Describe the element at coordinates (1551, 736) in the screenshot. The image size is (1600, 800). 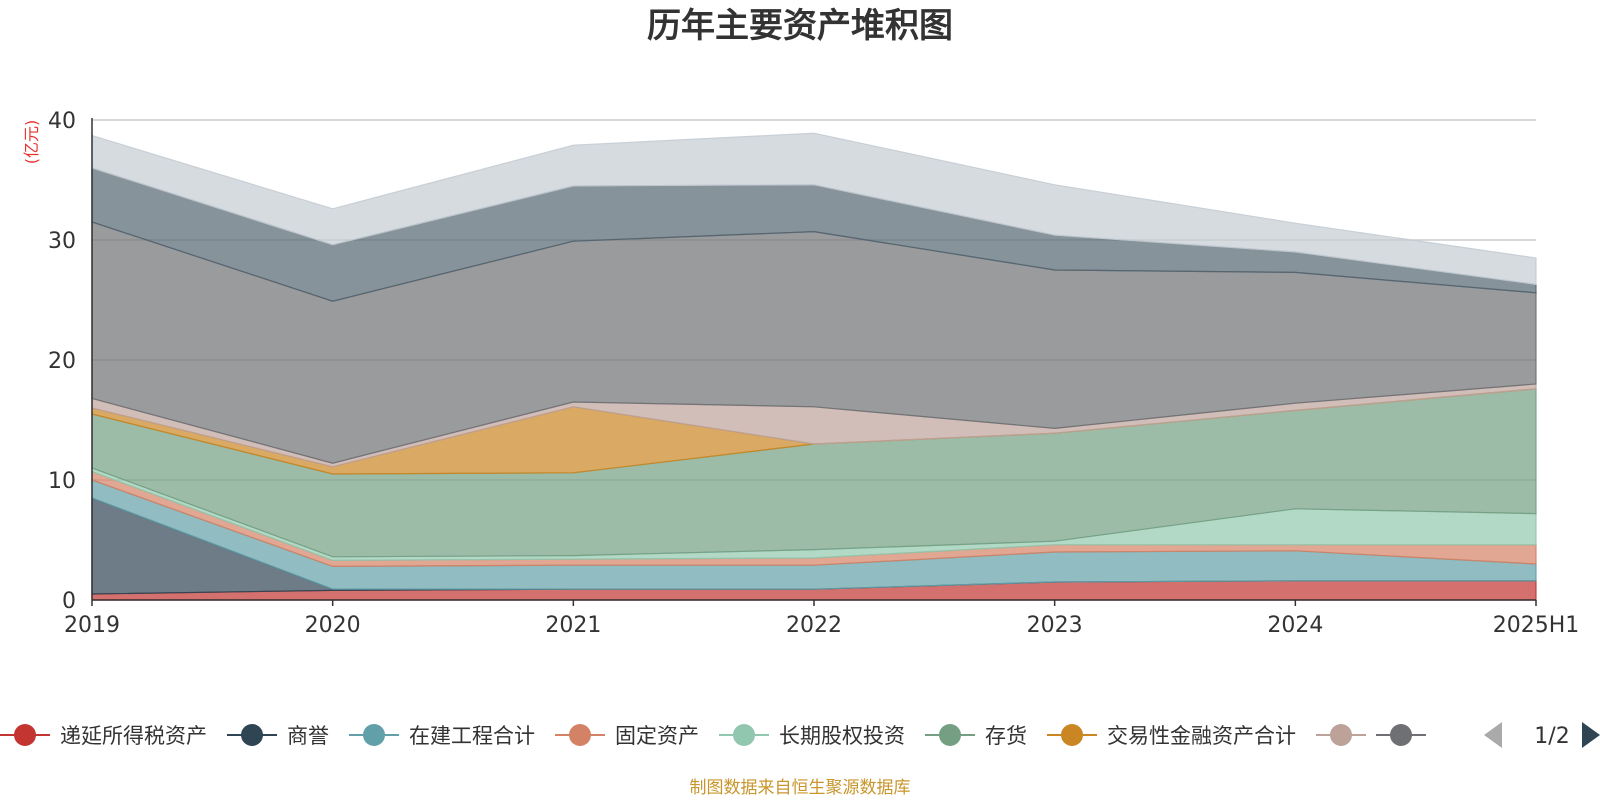
I see `legend-page-indicator: 1/2` at that location.